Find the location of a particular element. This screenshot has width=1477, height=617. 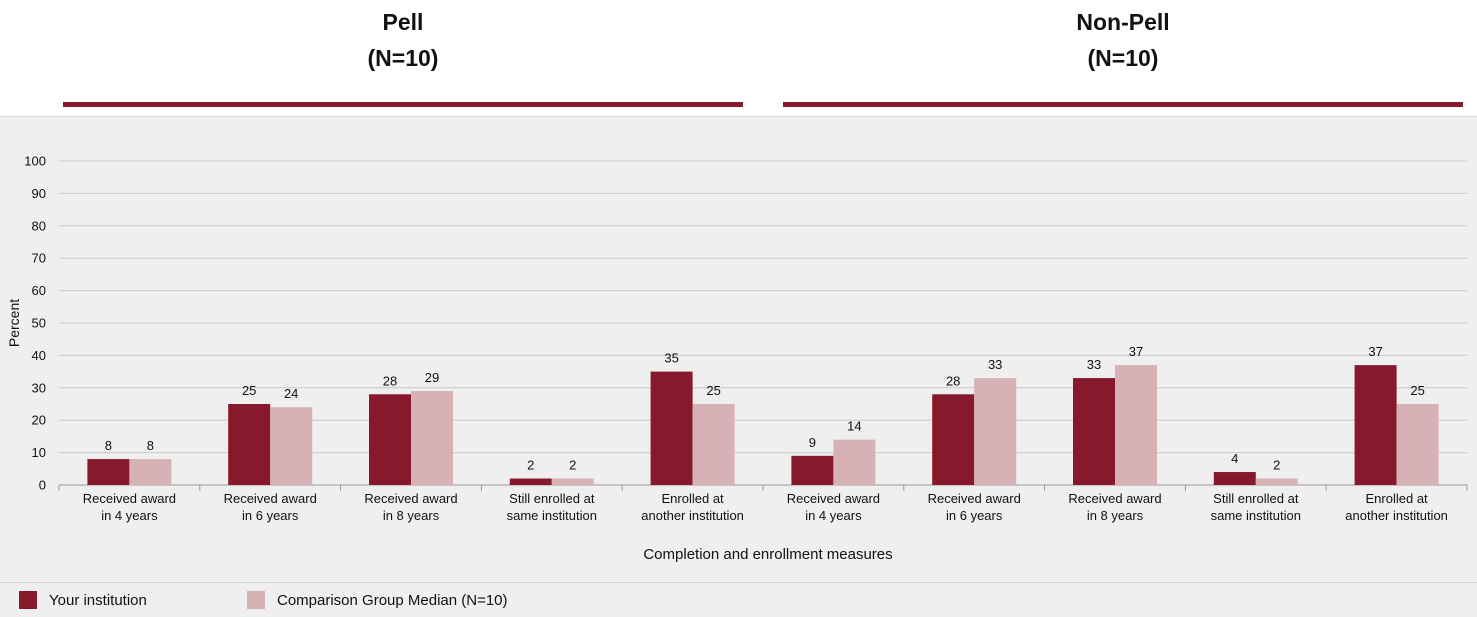

data-label-institution-1: 25 is located at coordinates (249, 390).